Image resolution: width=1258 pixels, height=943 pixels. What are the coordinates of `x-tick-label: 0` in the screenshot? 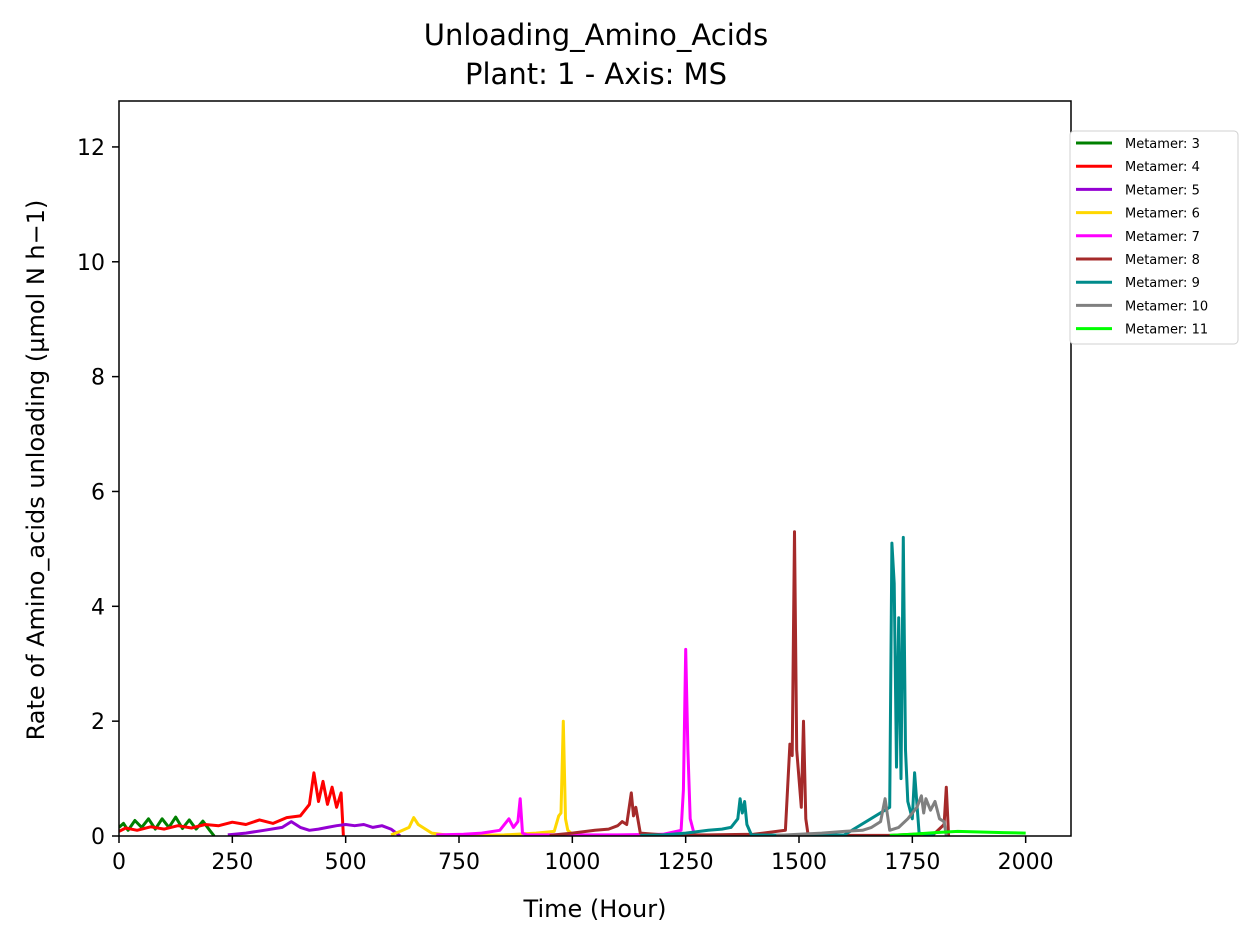 It's located at (119, 862).